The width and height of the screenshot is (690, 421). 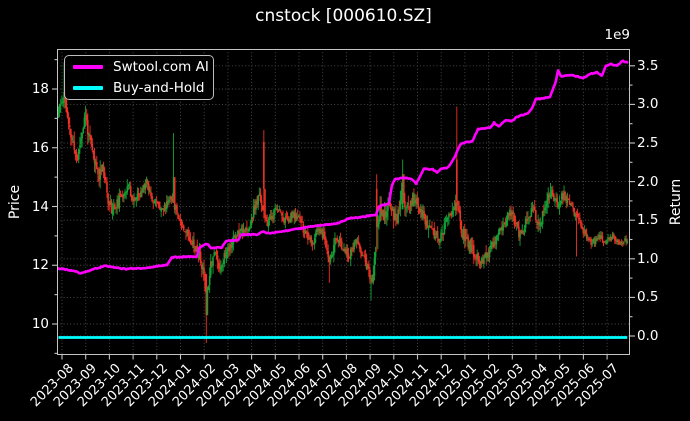 What do you see at coordinates (648, 336) in the screenshot?
I see `y-right-tick-label: 0.0` at bounding box center [648, 336].